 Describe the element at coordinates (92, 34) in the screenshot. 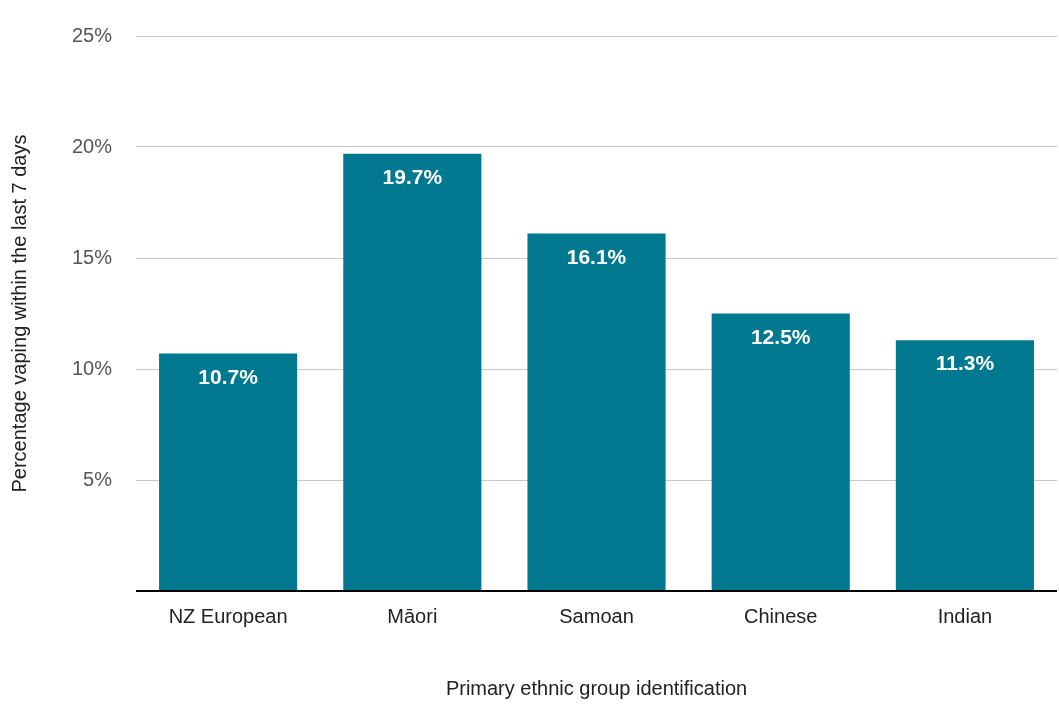

I see `y-tick-label: 25%` at that location.